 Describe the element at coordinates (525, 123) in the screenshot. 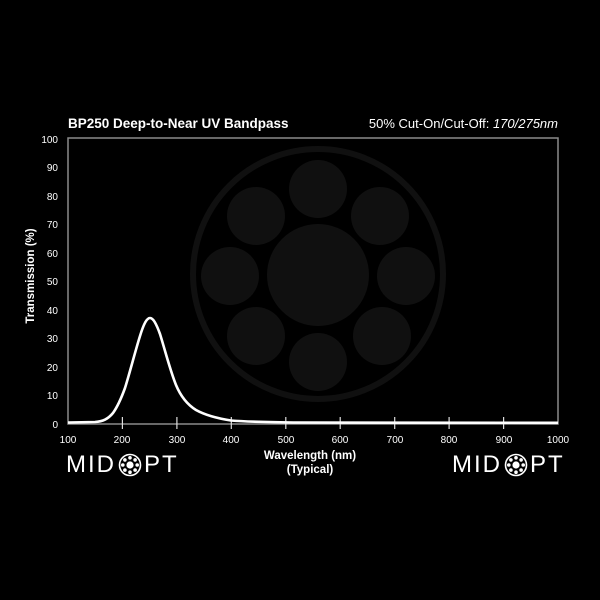

I see `cutoff-values: 170/275nm` at that location.